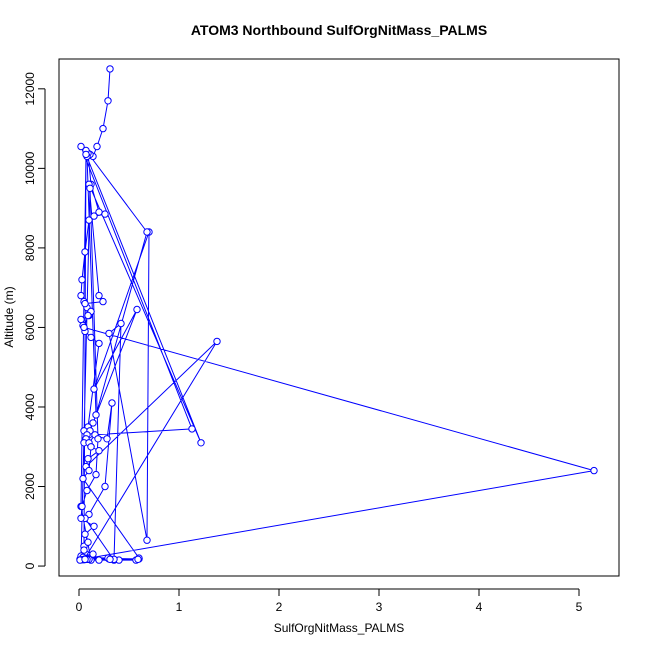 This screenshot has height=650, width=650. What do you see at coordinates (339, 30) in the screenshot?
I see `chart-title: ATOM3 Northbound SulfOrgNitMass_PALMS` at bounding box center [339, 30].